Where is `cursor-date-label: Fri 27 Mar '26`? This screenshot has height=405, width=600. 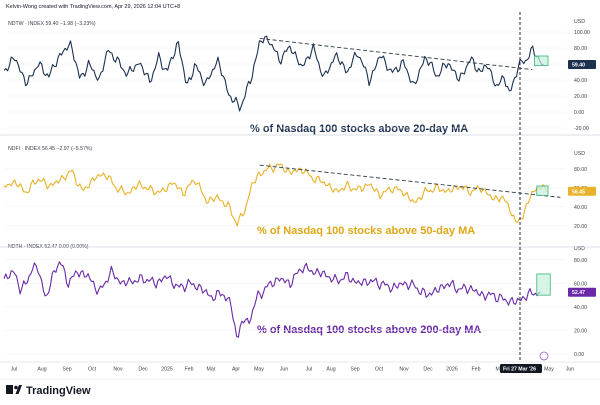
cursor-date-label: Fri 27 Mar '26 is located at coordinates (519, 370).